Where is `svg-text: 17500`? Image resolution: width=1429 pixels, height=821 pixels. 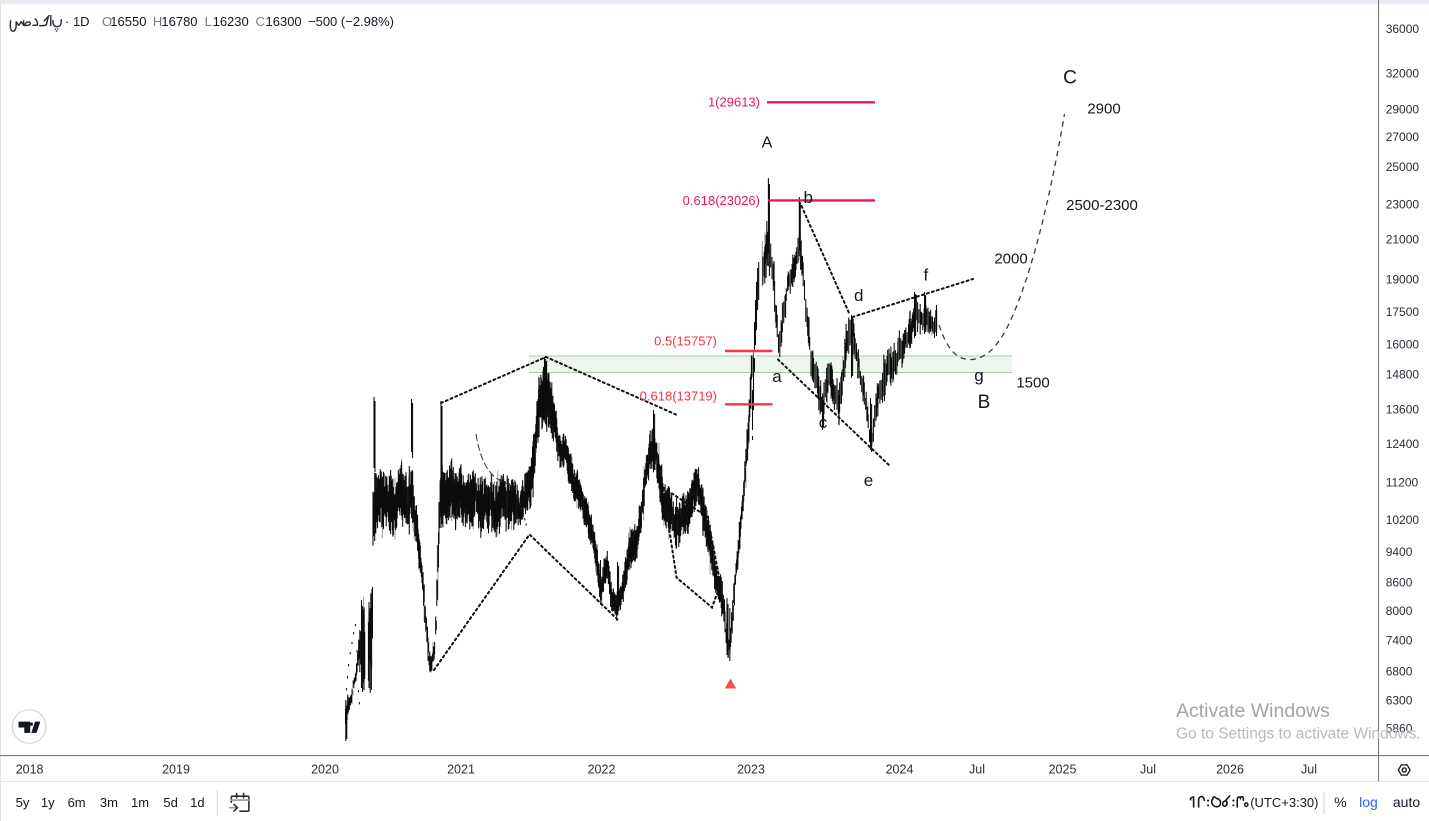 svg-text: 17500 is located at coordinates (1403, 312).